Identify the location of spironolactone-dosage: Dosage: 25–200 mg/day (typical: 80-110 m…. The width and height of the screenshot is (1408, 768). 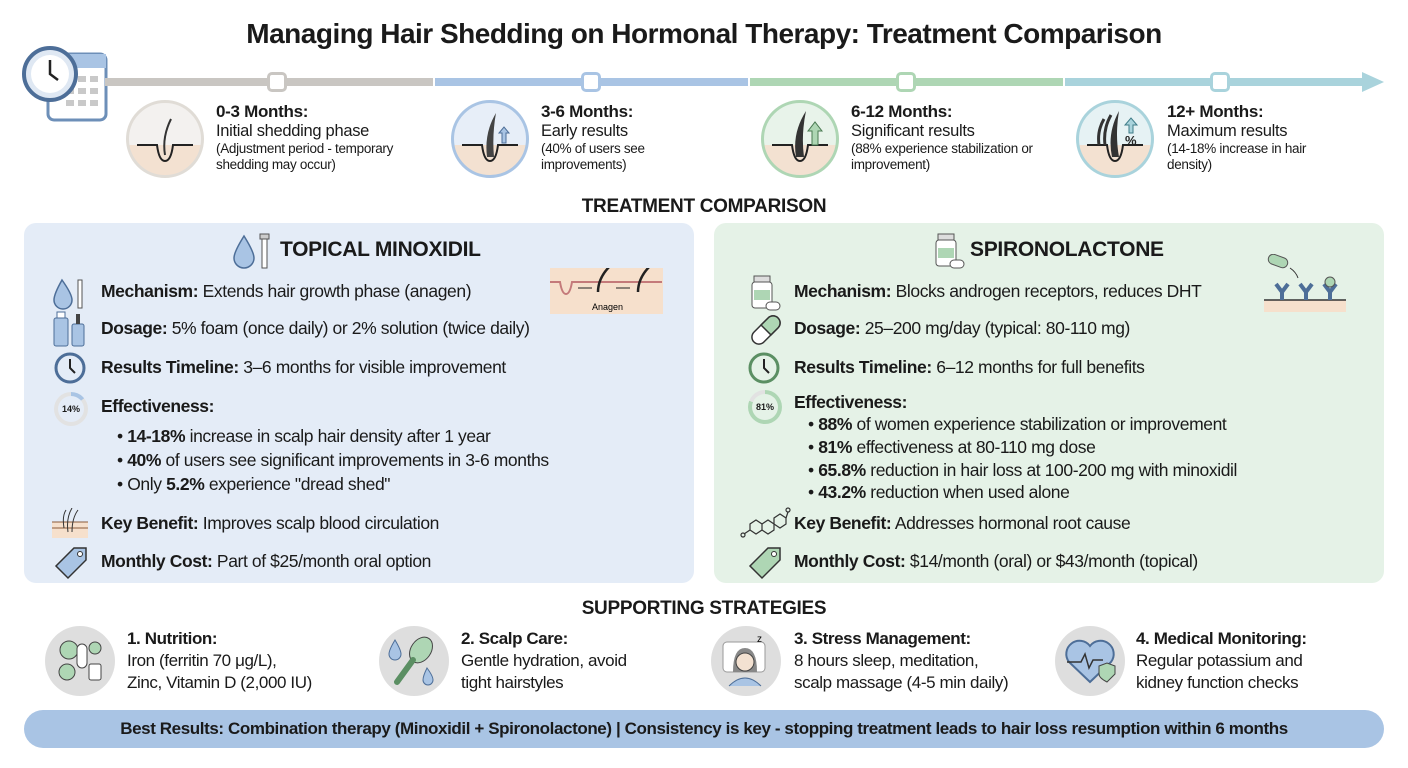
(962, 328).